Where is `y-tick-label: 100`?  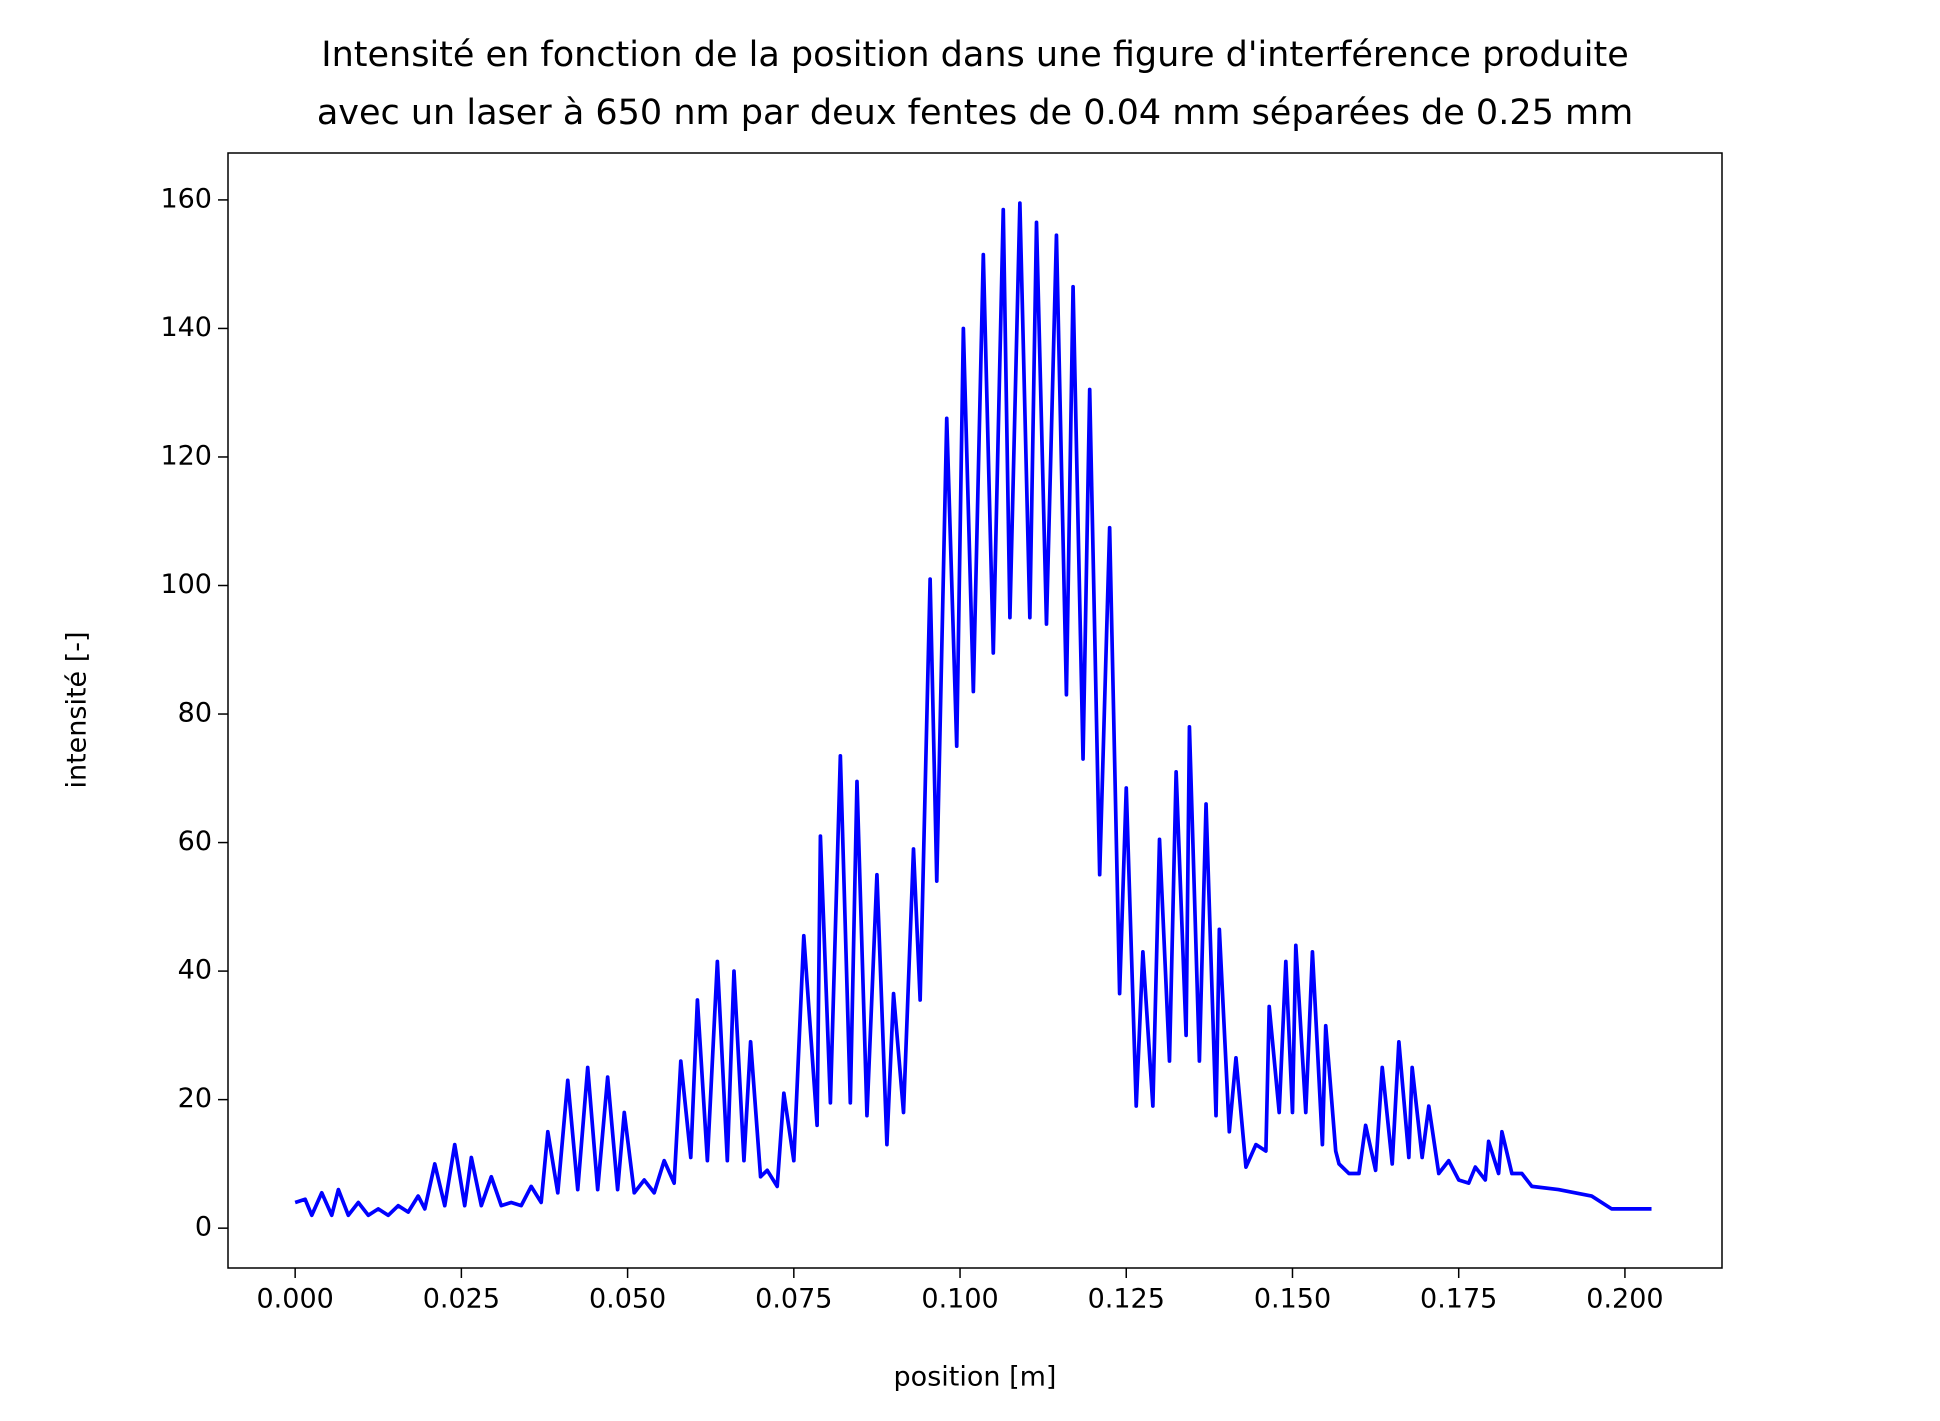 y-tick-label: 100 is located at coordinates (186, 584).